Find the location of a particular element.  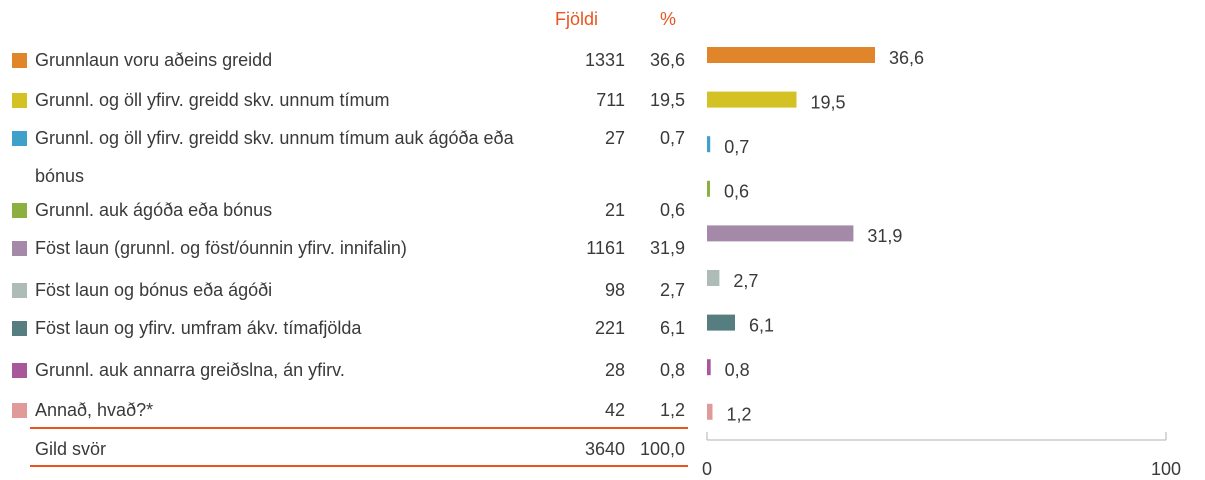

column-header: % is located at coordinates (668, 19).